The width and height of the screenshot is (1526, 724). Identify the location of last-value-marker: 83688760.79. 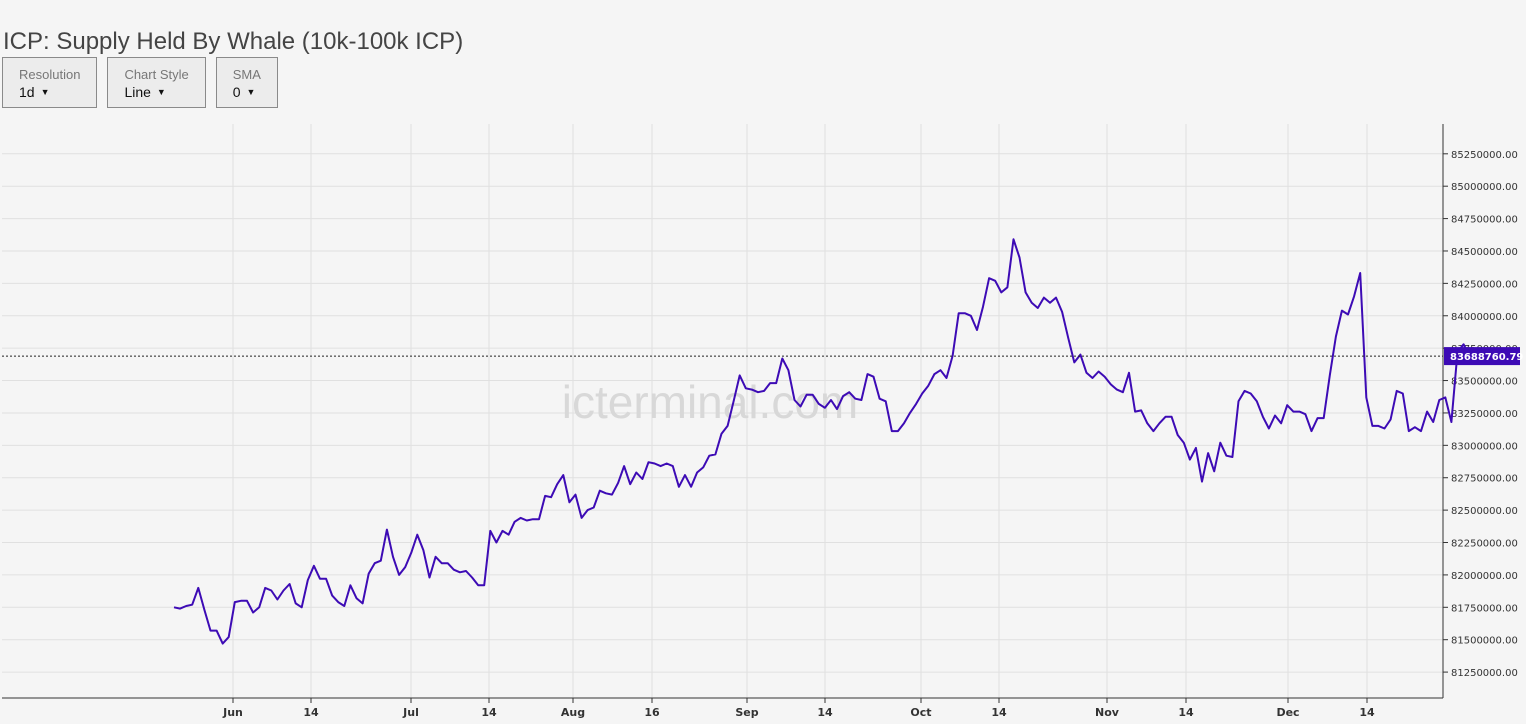
(762, 356).